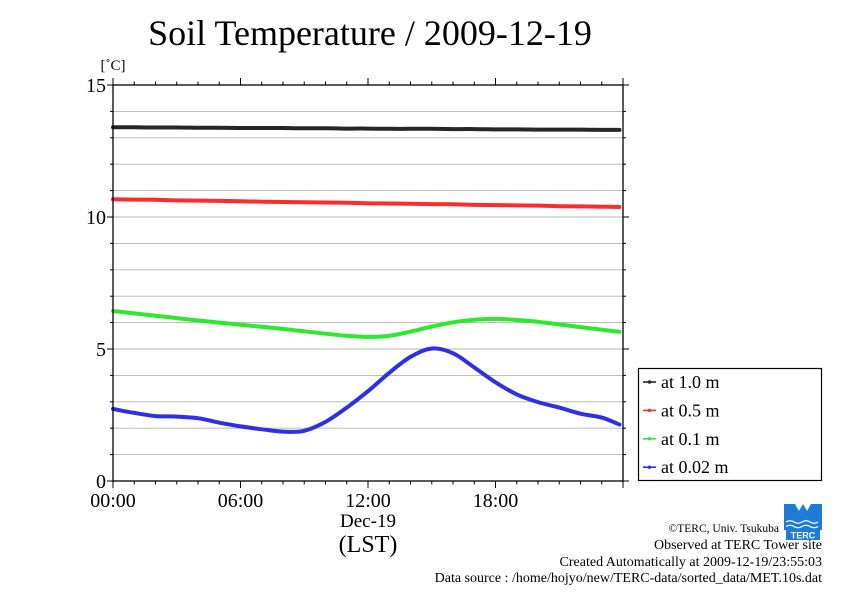 Image resolution: width=842 pixels, height=595 pixels. Describe the element at coordinates (366, 390) in the screenshot. I see `series-line-0.02m` at that location.